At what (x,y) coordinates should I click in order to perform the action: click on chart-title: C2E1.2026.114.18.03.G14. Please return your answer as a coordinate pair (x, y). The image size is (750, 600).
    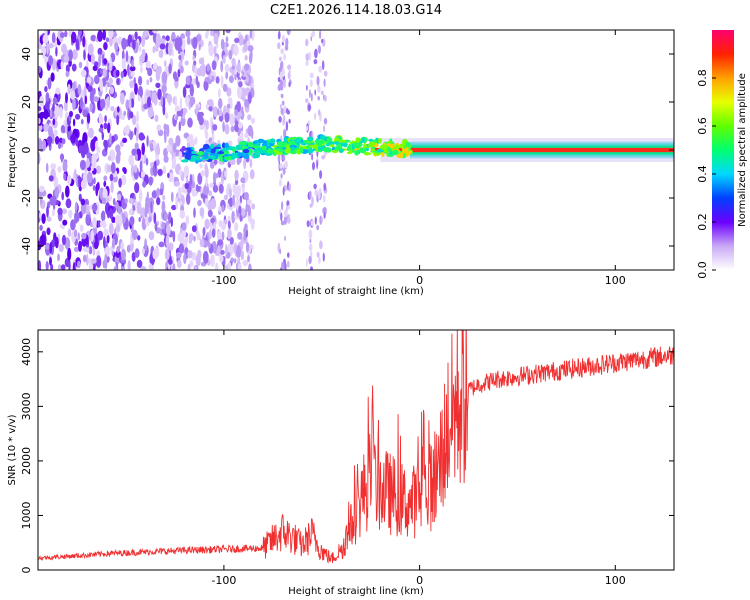
    Looking at the image, I should click on (356, 10).